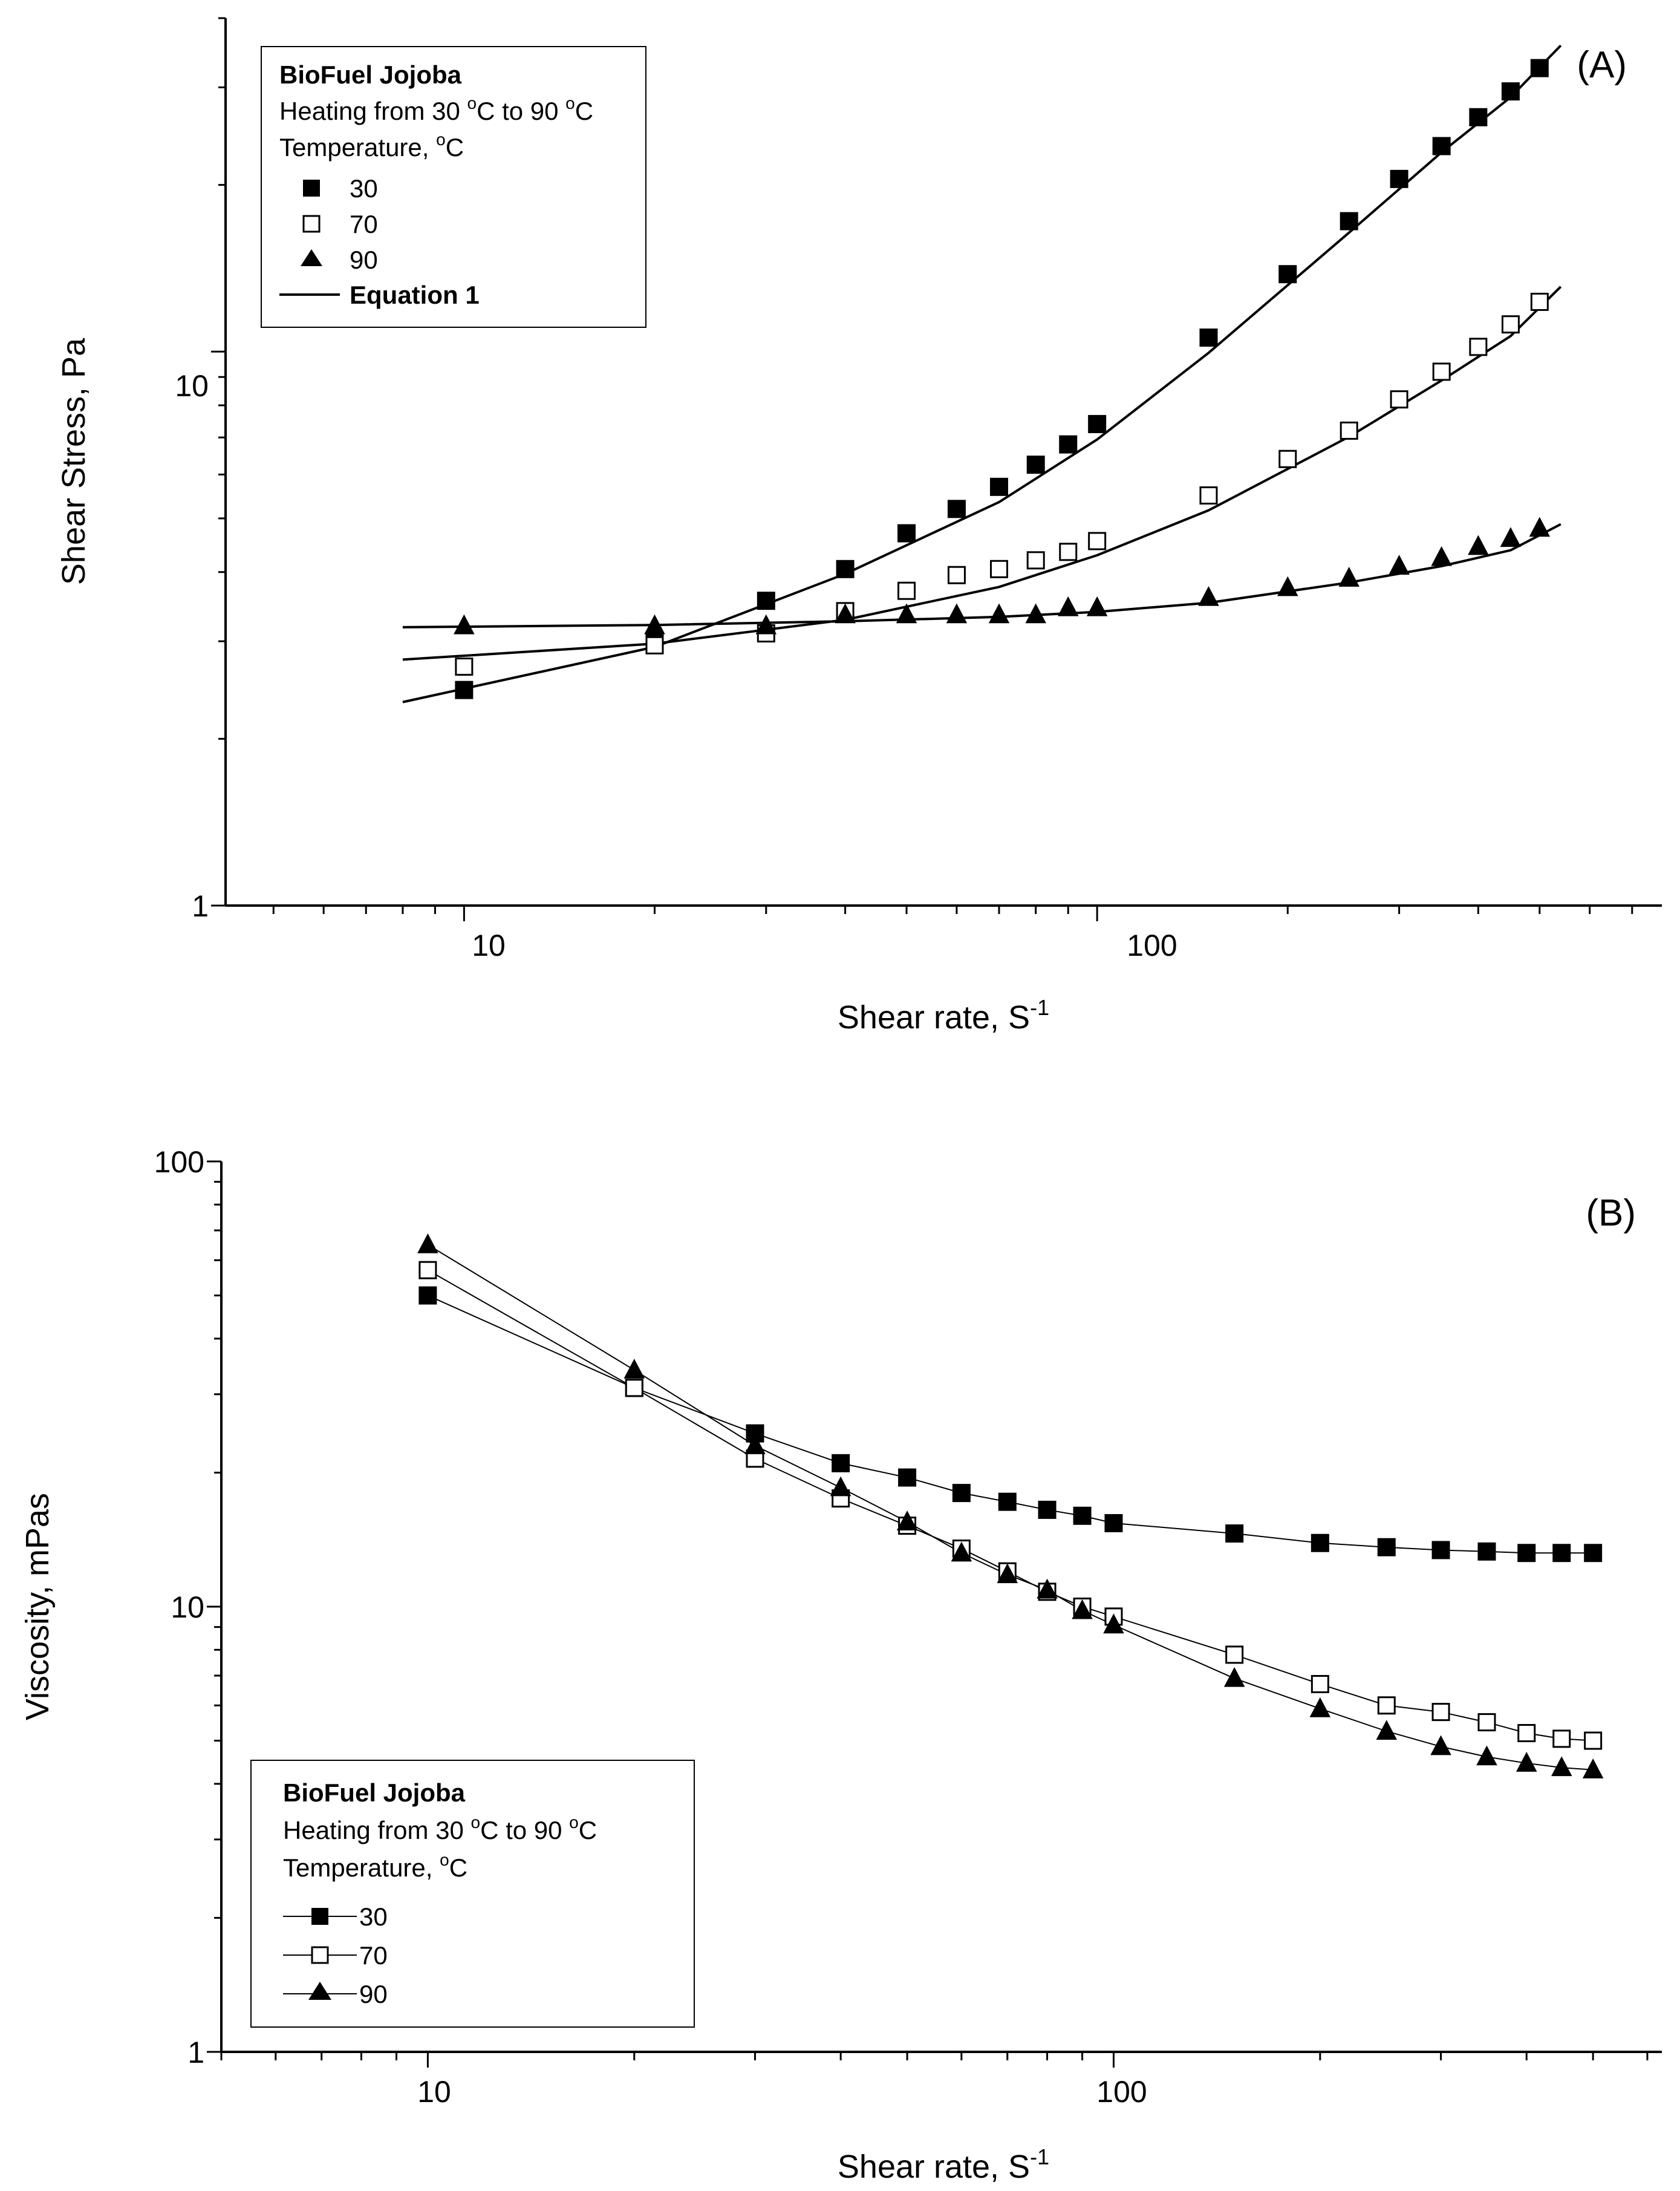 Image resolution: width=1680 pixels, height=2191 pixels. Describe the element at coordinates (441, 139) in the screenshot. I see `panel-a-legend-degree-3: o` at that location.